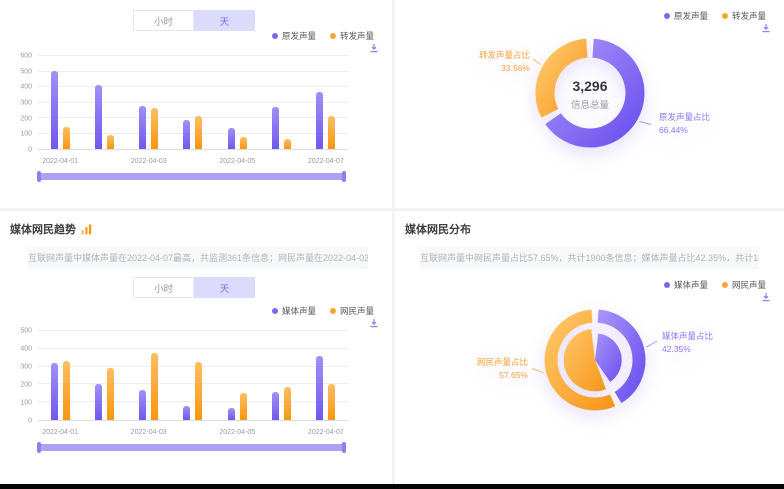  What do you see at coordinates (148, 161) in the screenshot?
I see `x-tick-label: 2022-04-03` at bounding box center [148, 161].